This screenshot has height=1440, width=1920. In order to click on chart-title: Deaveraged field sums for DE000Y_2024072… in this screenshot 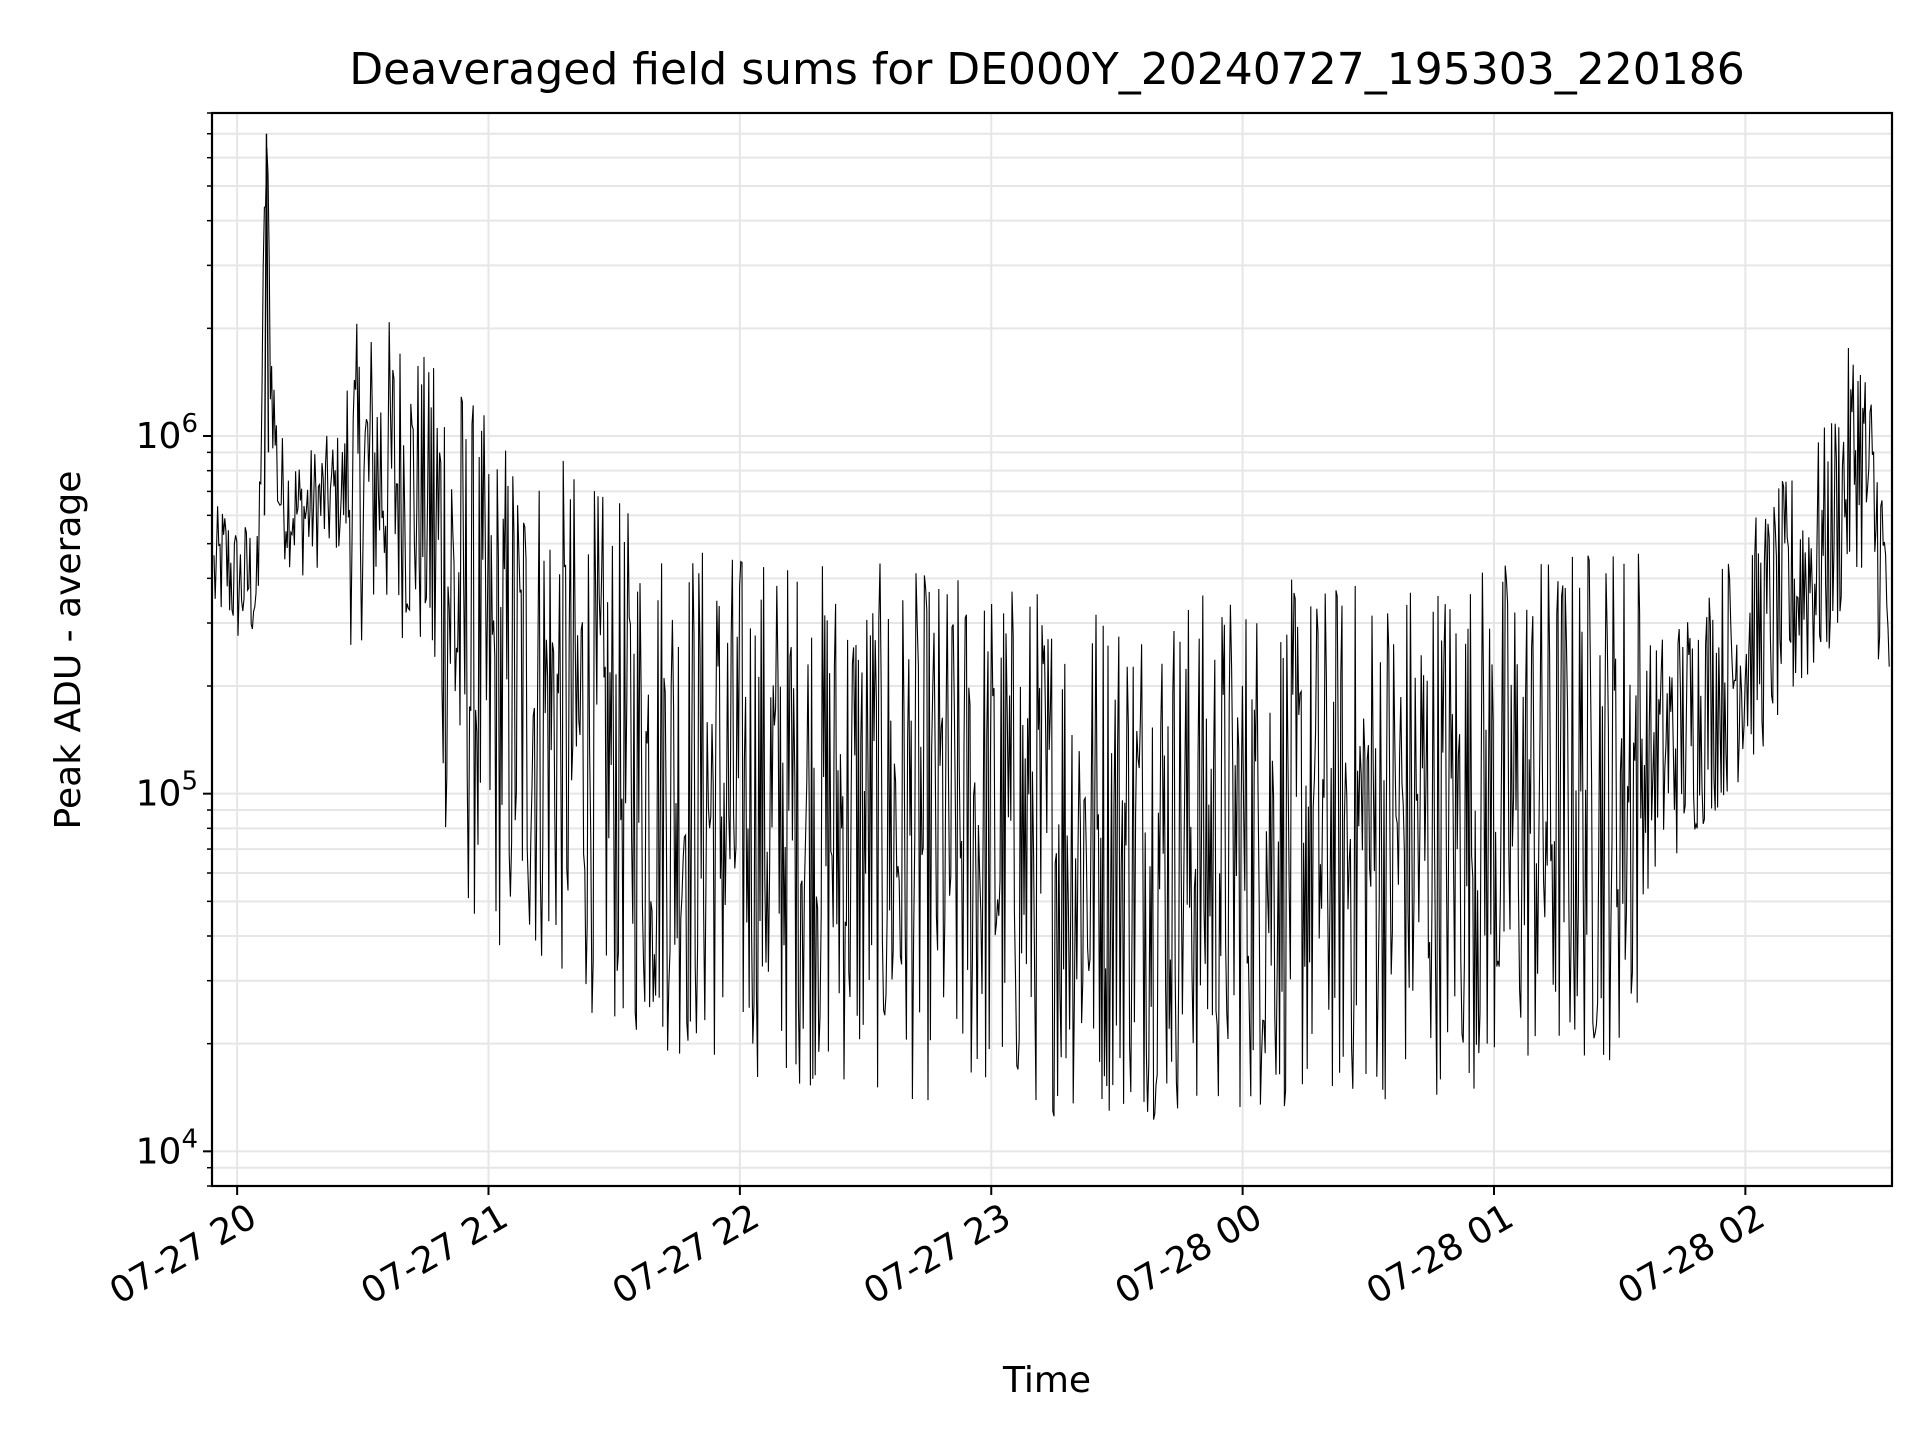, I will do `click(1046, 69)`.